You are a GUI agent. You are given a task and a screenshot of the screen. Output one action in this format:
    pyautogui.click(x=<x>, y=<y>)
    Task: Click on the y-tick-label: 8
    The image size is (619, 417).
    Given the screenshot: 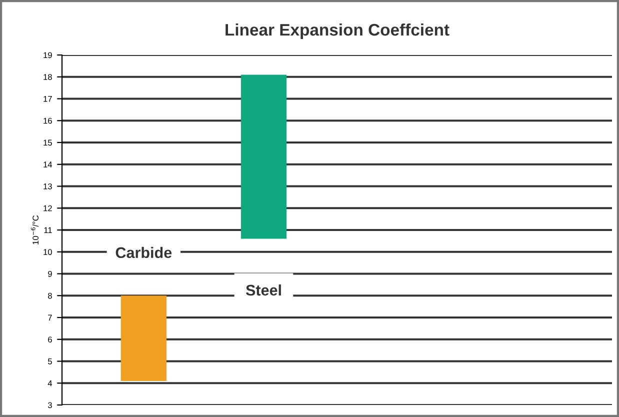 What is the action you would take?
    pyautogui.click(x=50, y=295)
    